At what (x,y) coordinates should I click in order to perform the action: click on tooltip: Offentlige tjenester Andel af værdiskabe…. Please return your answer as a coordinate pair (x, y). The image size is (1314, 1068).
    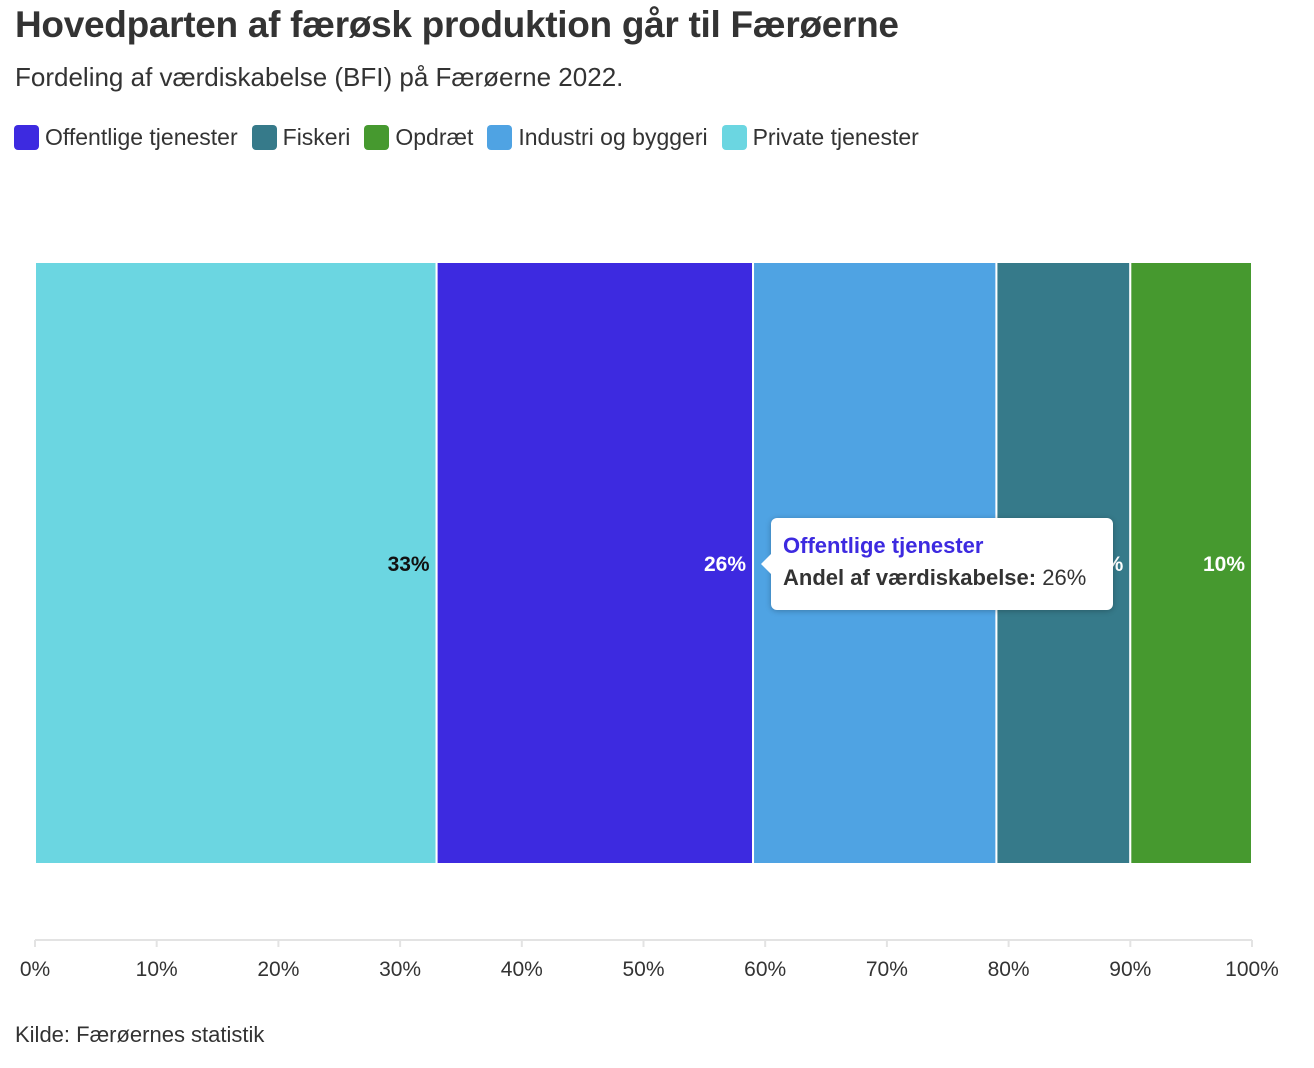
    Looking at the image, I should click on (937, 564).